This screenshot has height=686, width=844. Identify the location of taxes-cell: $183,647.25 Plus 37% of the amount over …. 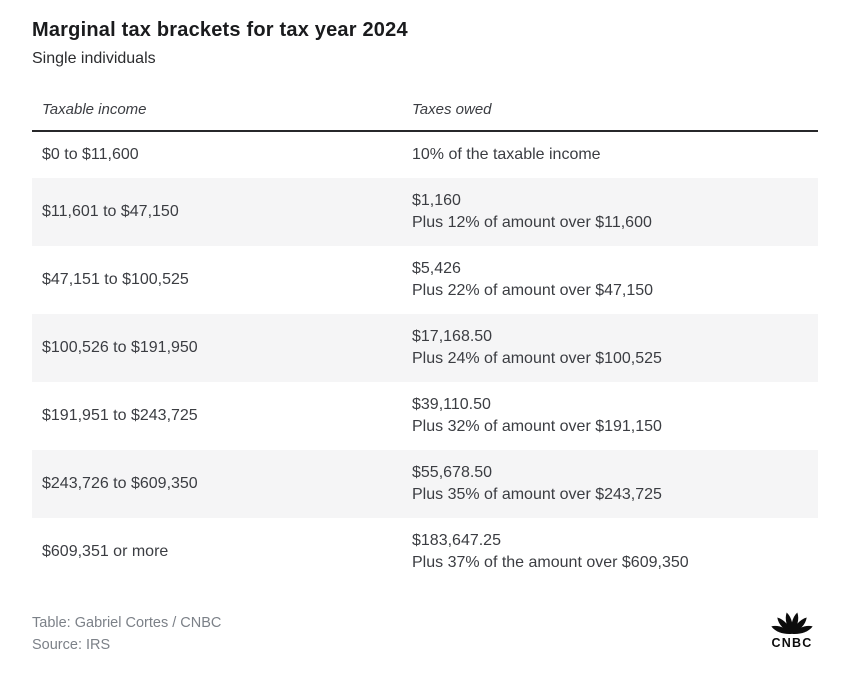
(610, 552).